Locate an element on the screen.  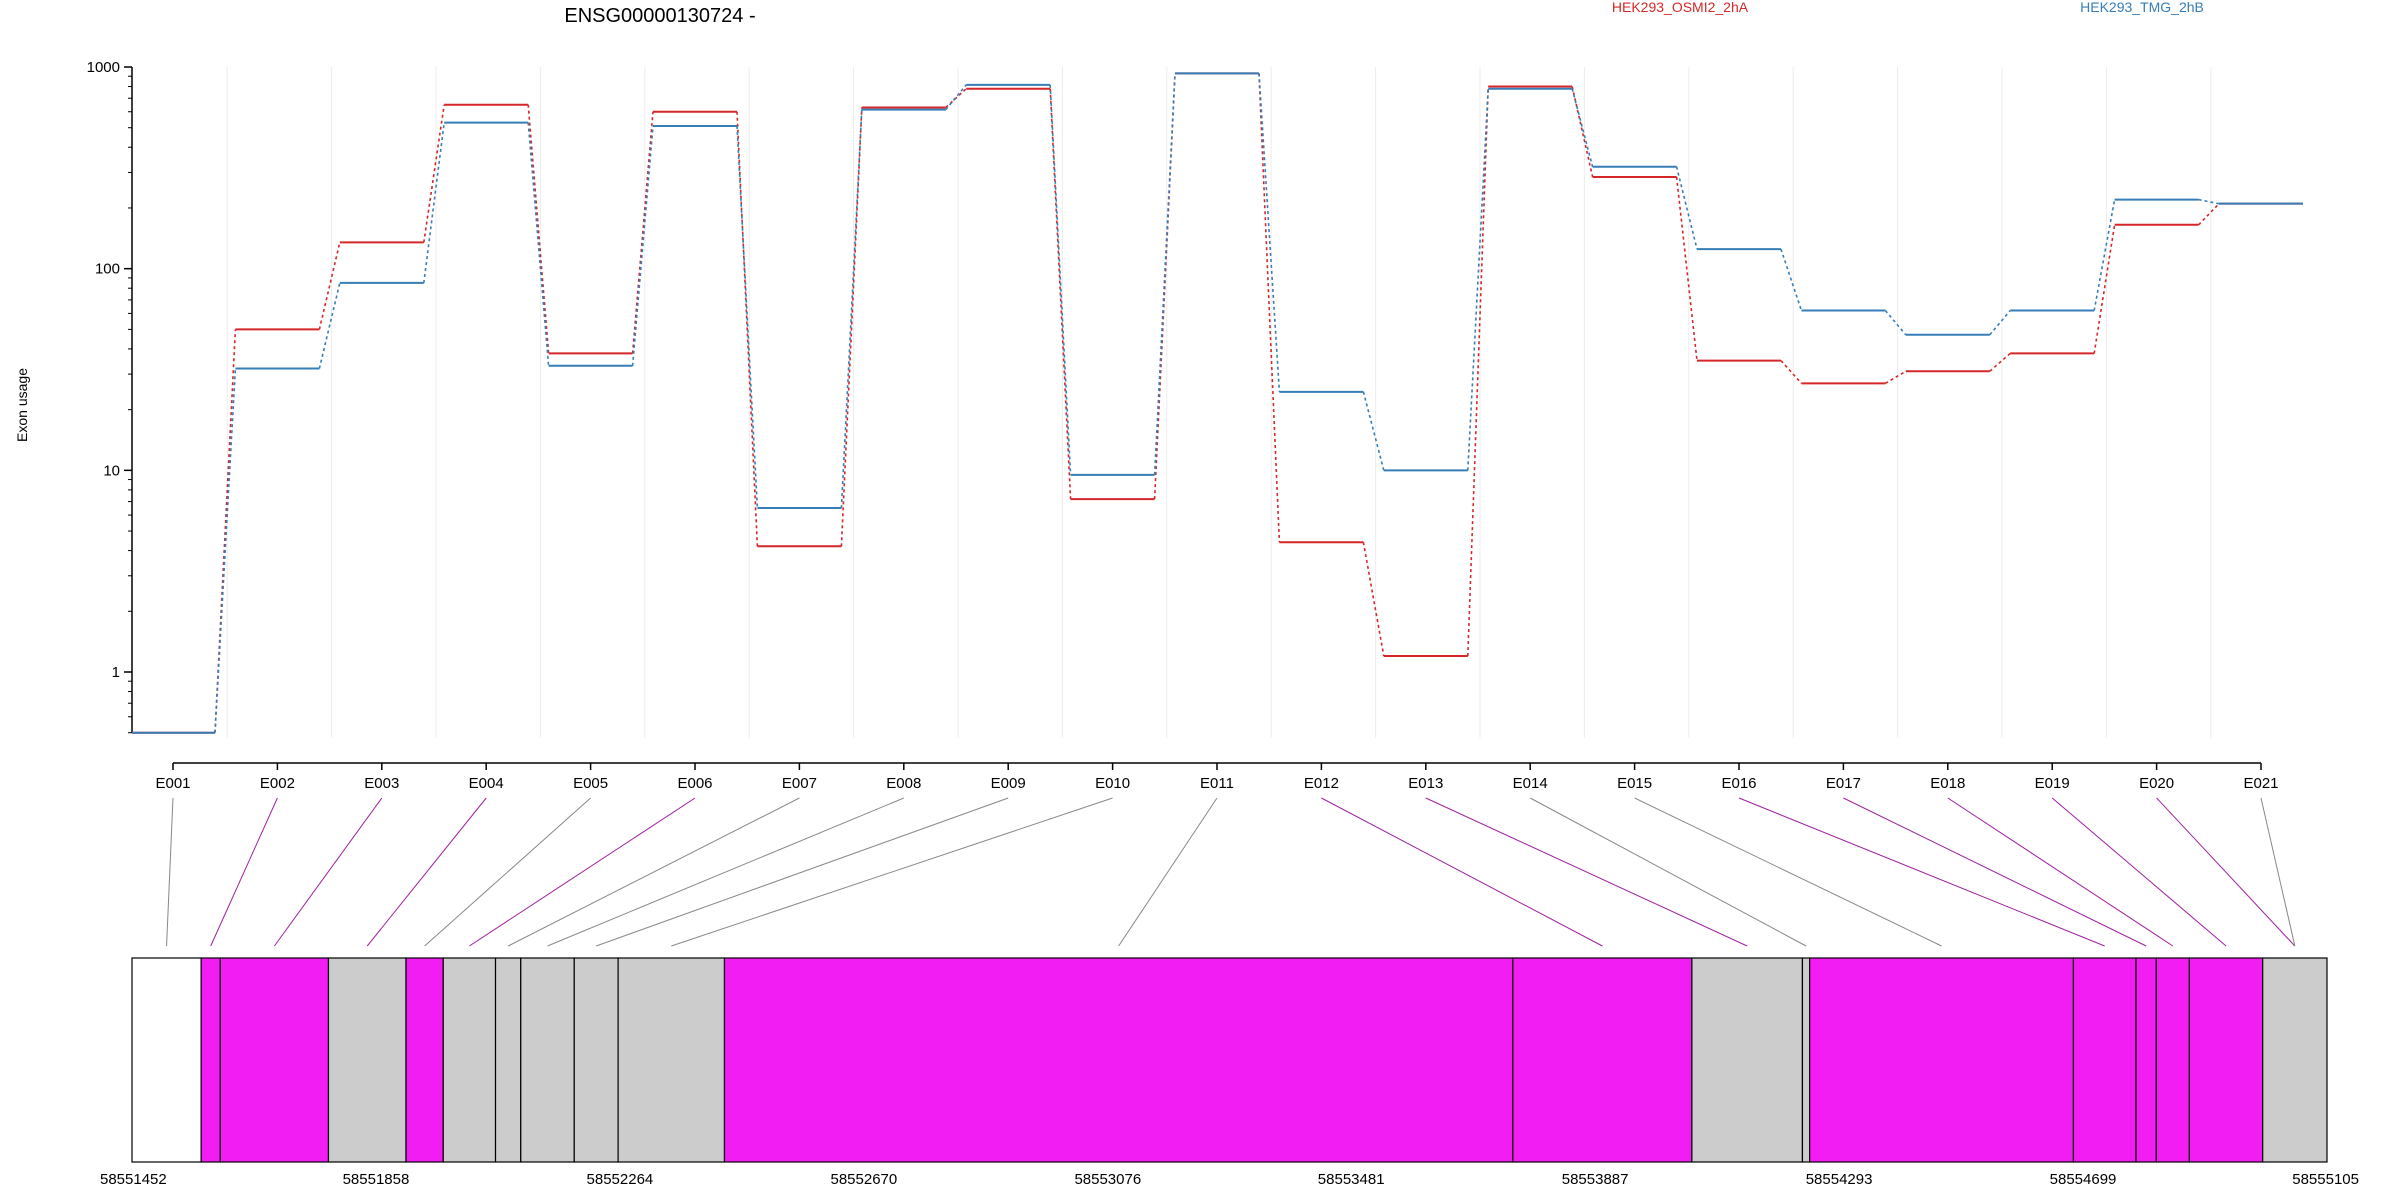
exon-connectors is located at coordinates (1231, 872).